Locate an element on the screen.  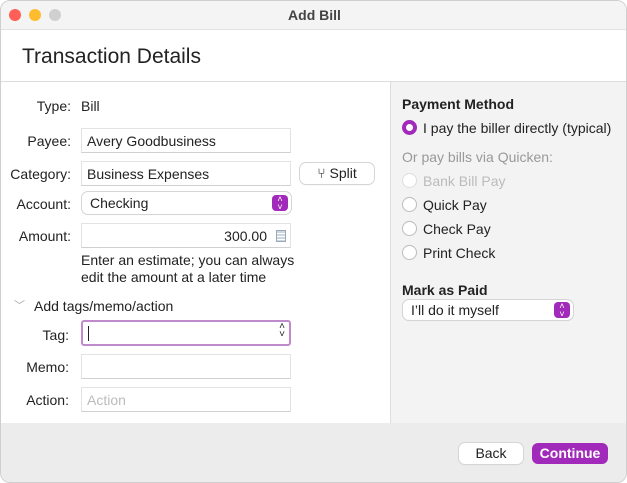
via-quicken-label: Or pay bills via Quicken: is located at coordinates (477, 157).